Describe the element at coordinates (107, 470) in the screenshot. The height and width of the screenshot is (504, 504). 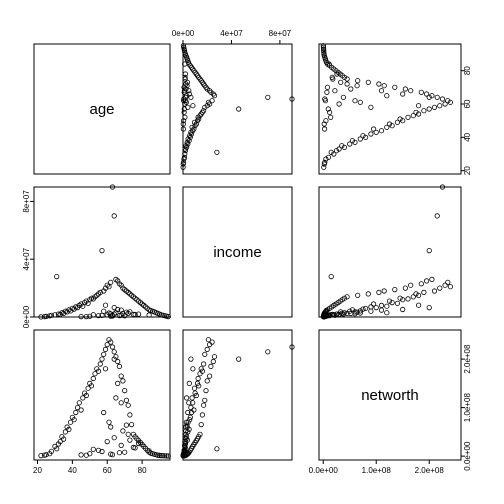
I see `x-tick-label: 60` at that location.